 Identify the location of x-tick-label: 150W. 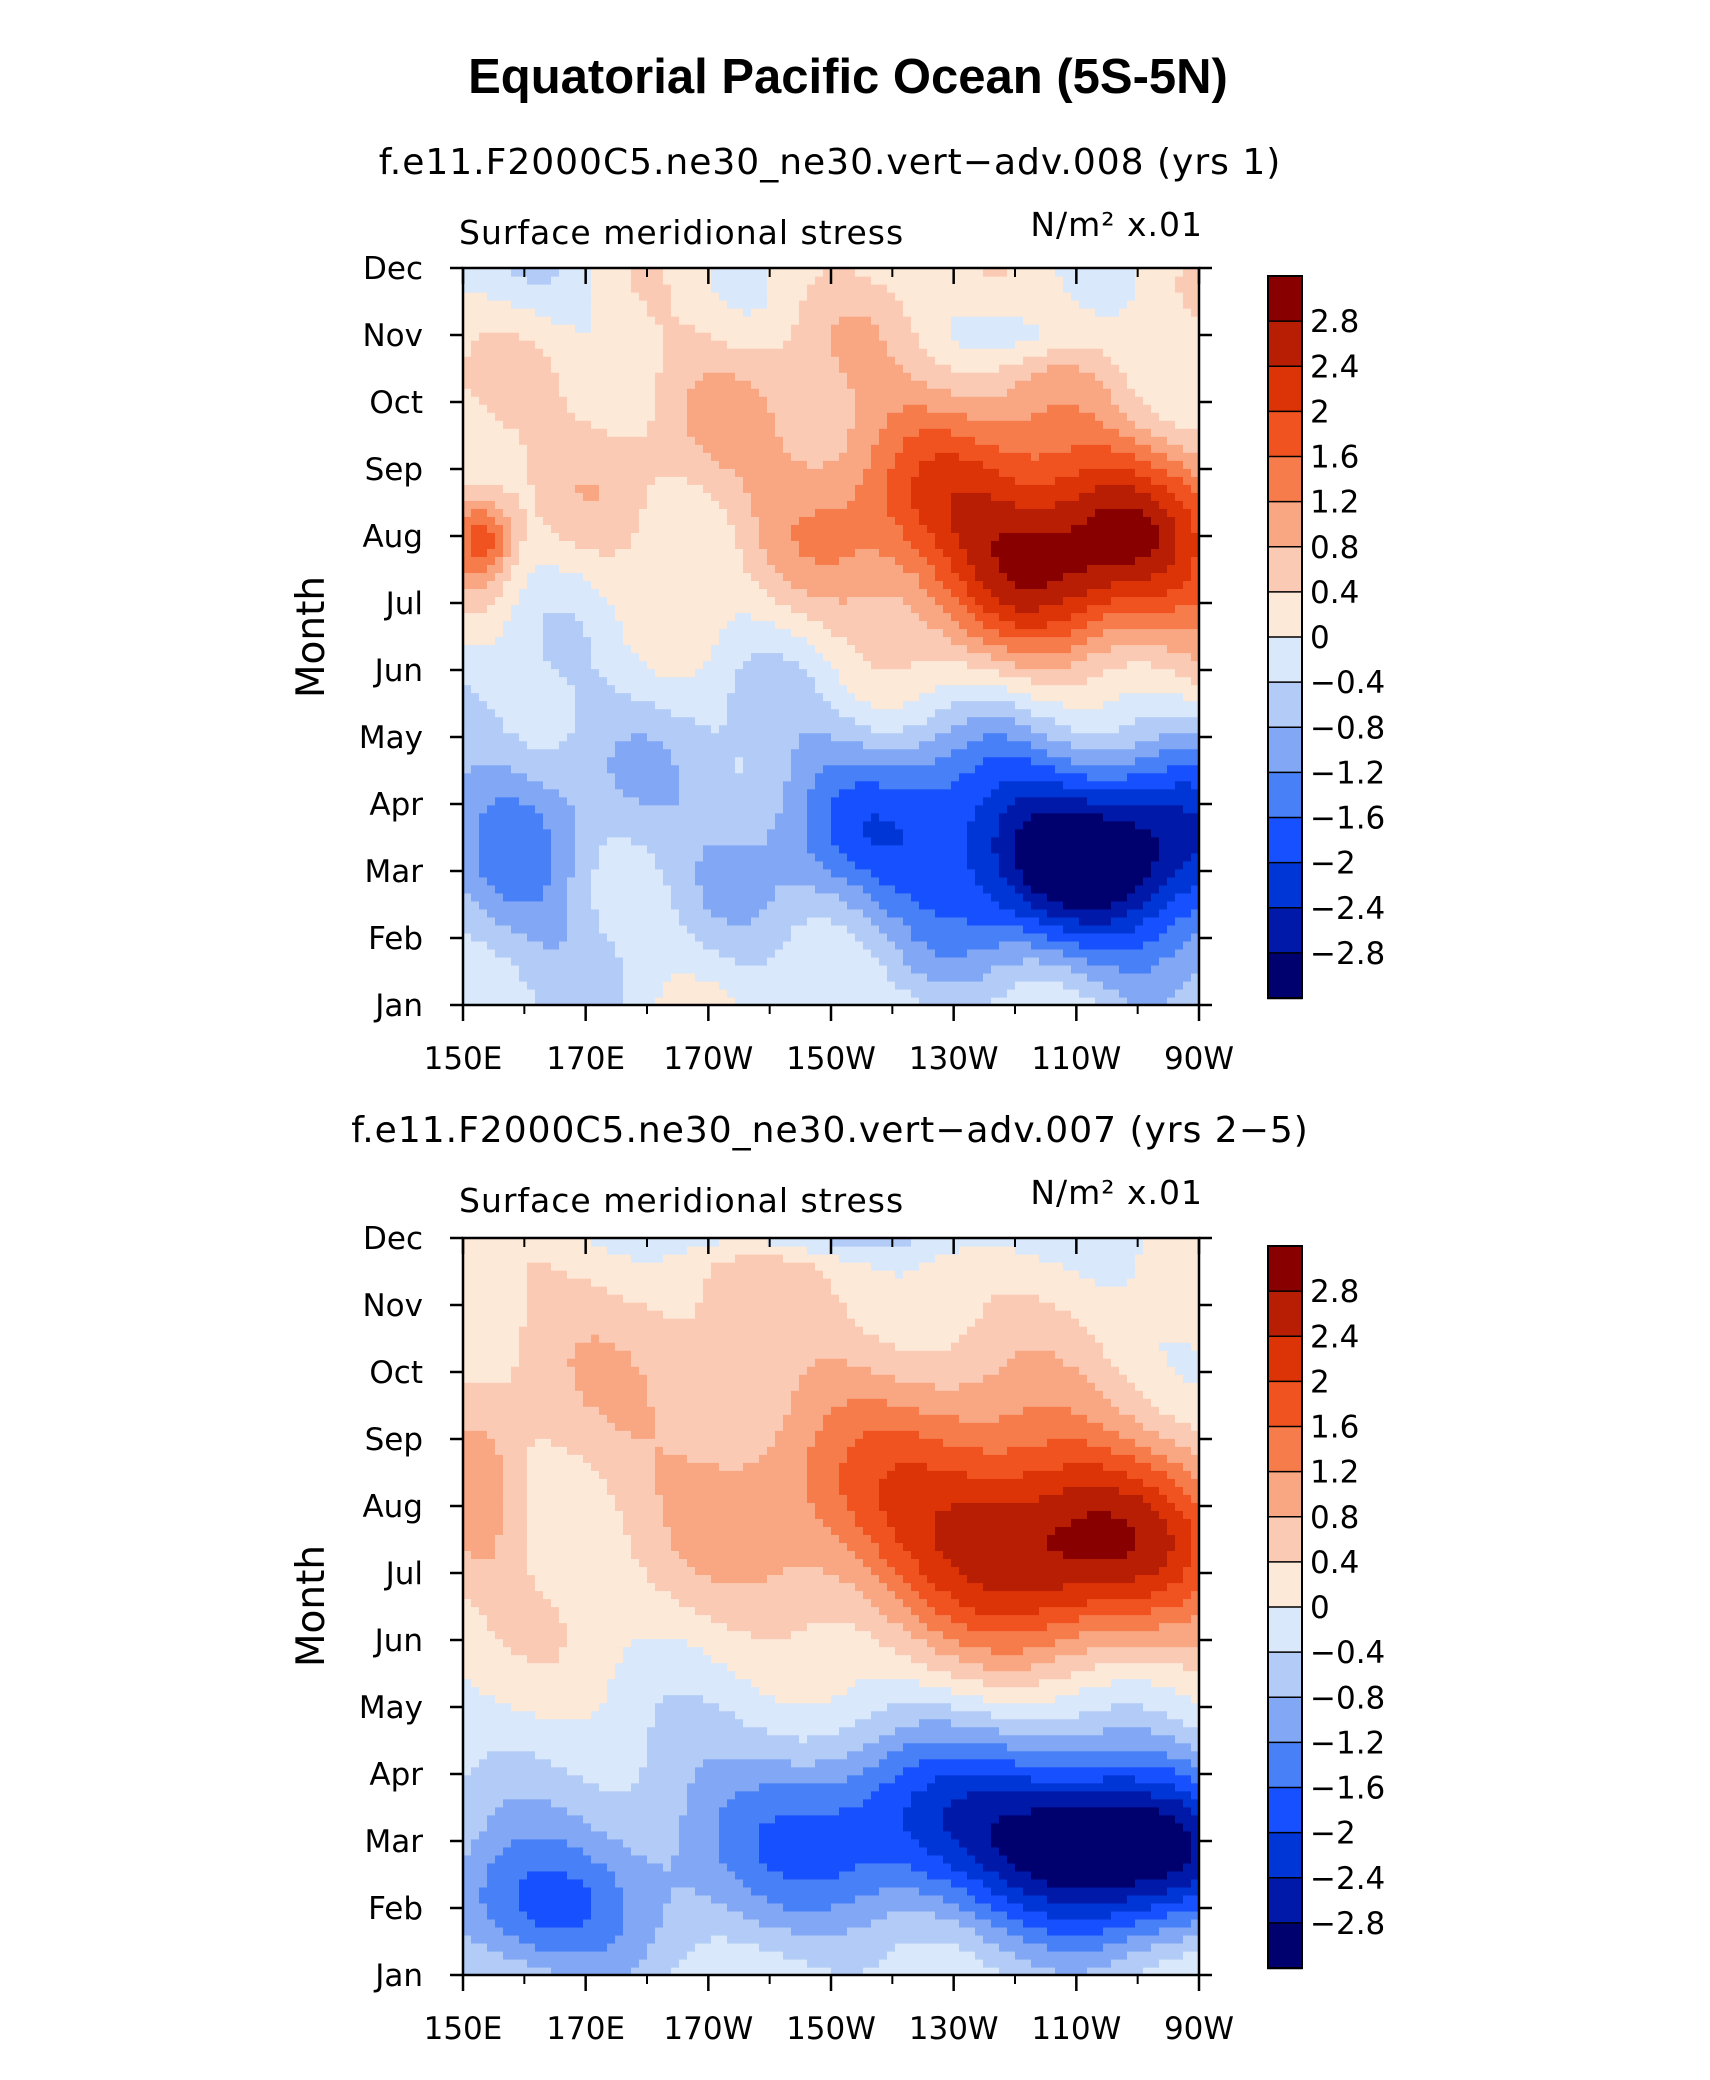
(831, 1059).